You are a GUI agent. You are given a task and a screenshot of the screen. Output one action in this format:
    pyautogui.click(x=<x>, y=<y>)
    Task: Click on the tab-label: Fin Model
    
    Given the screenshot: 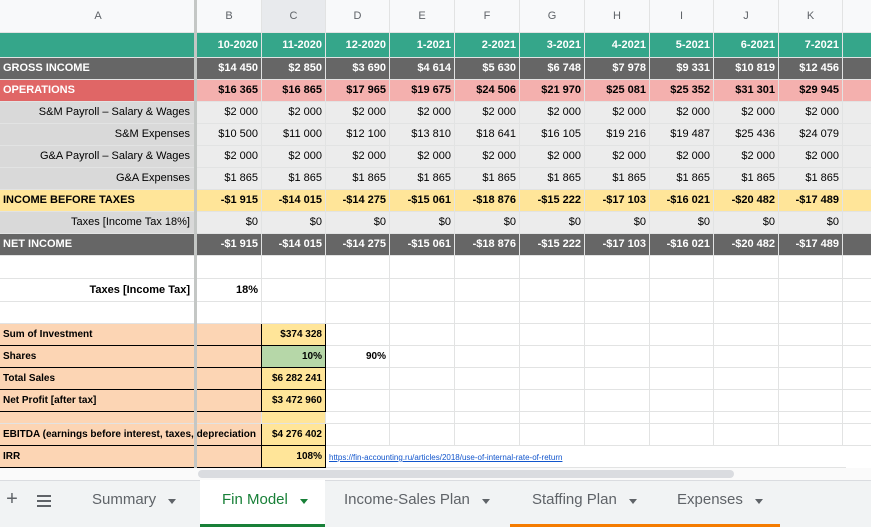 What is the action you would take?
    pyautogui.click(x=255, y=499)
    